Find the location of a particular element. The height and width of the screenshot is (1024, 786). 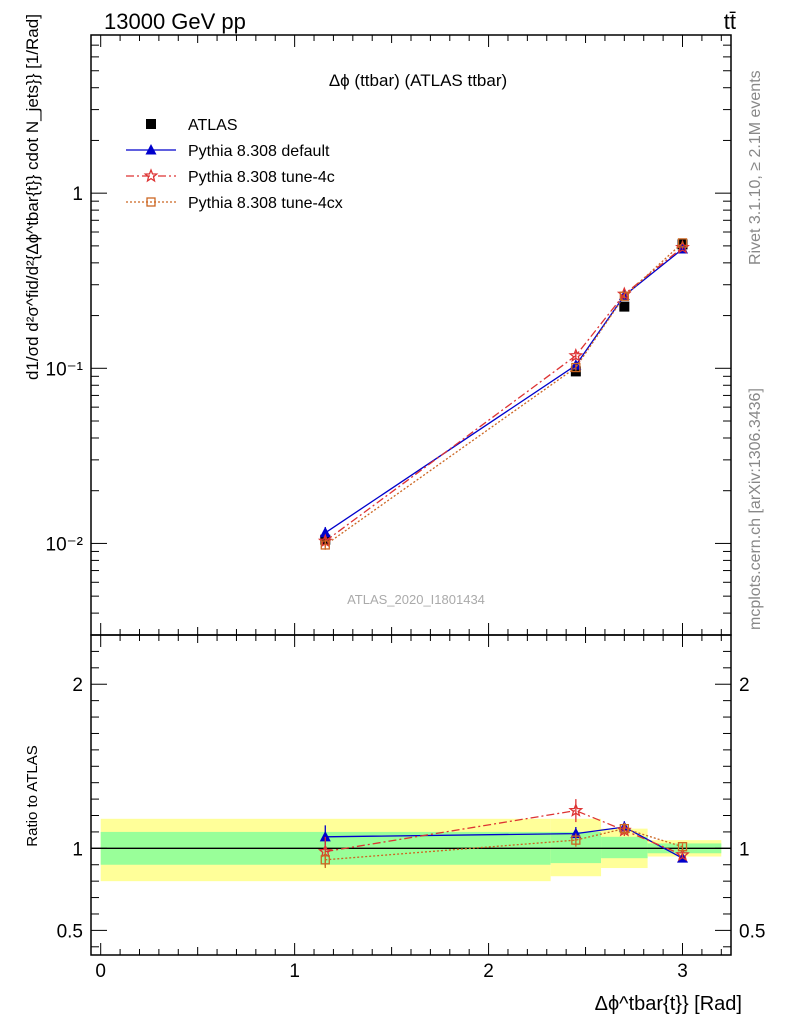

rivet-label: Rivet 3.1.10, ≥ 2.1M events is located at coordinates (755, 167).